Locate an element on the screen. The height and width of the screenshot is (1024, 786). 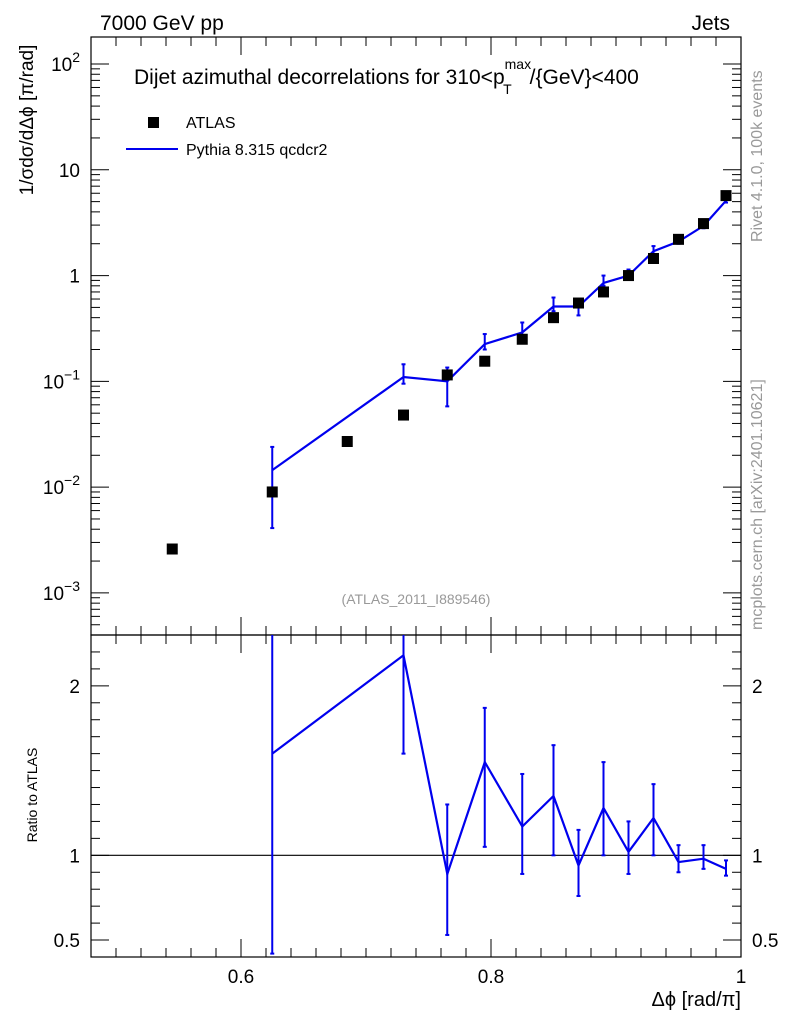
legend-data-label: ATLAS is located at coordinates (211, 123).